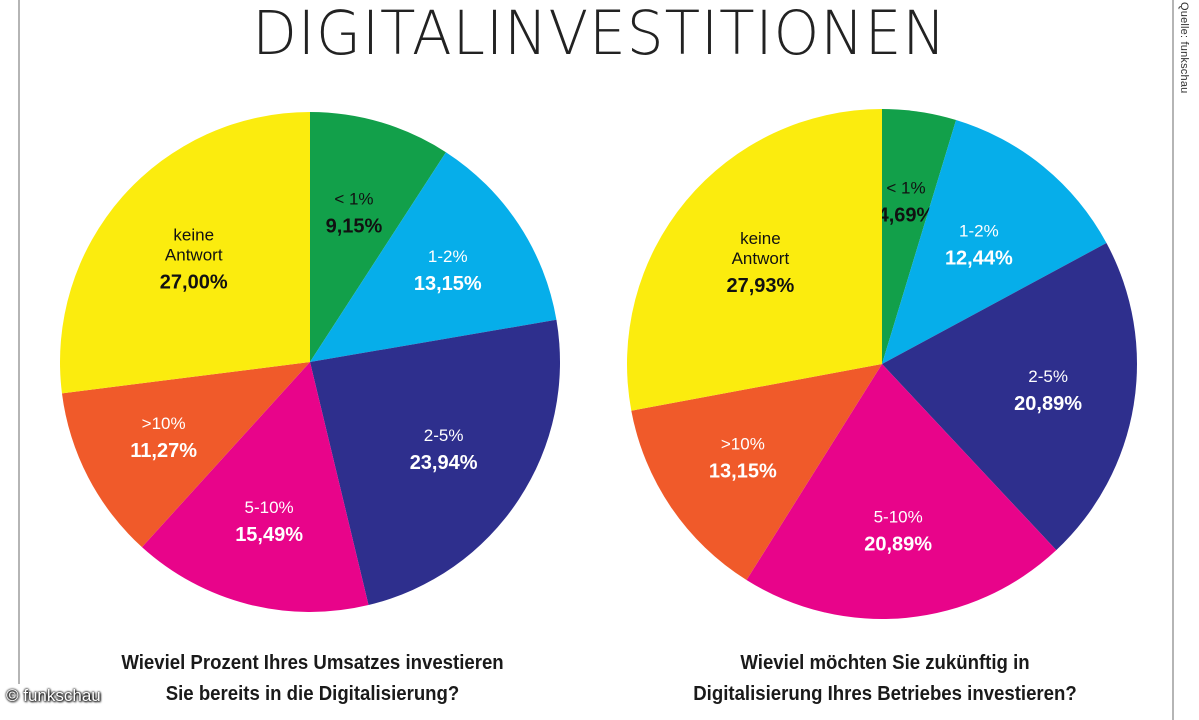 The image size is (1199, 720). I want to click on slice-value-label: 23,94%, so click(444, 463).